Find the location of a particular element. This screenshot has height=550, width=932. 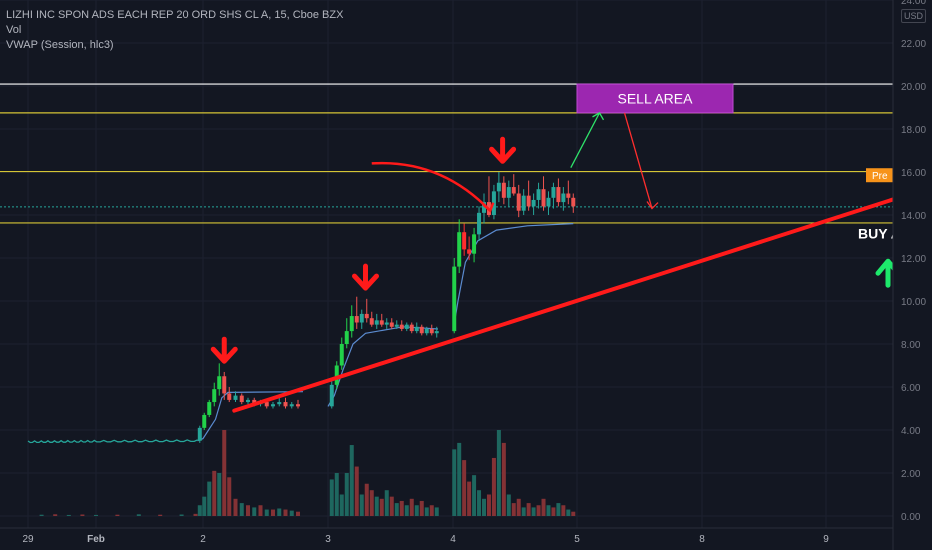

curved-pointer-arrow is located at coordinates (431, 186).